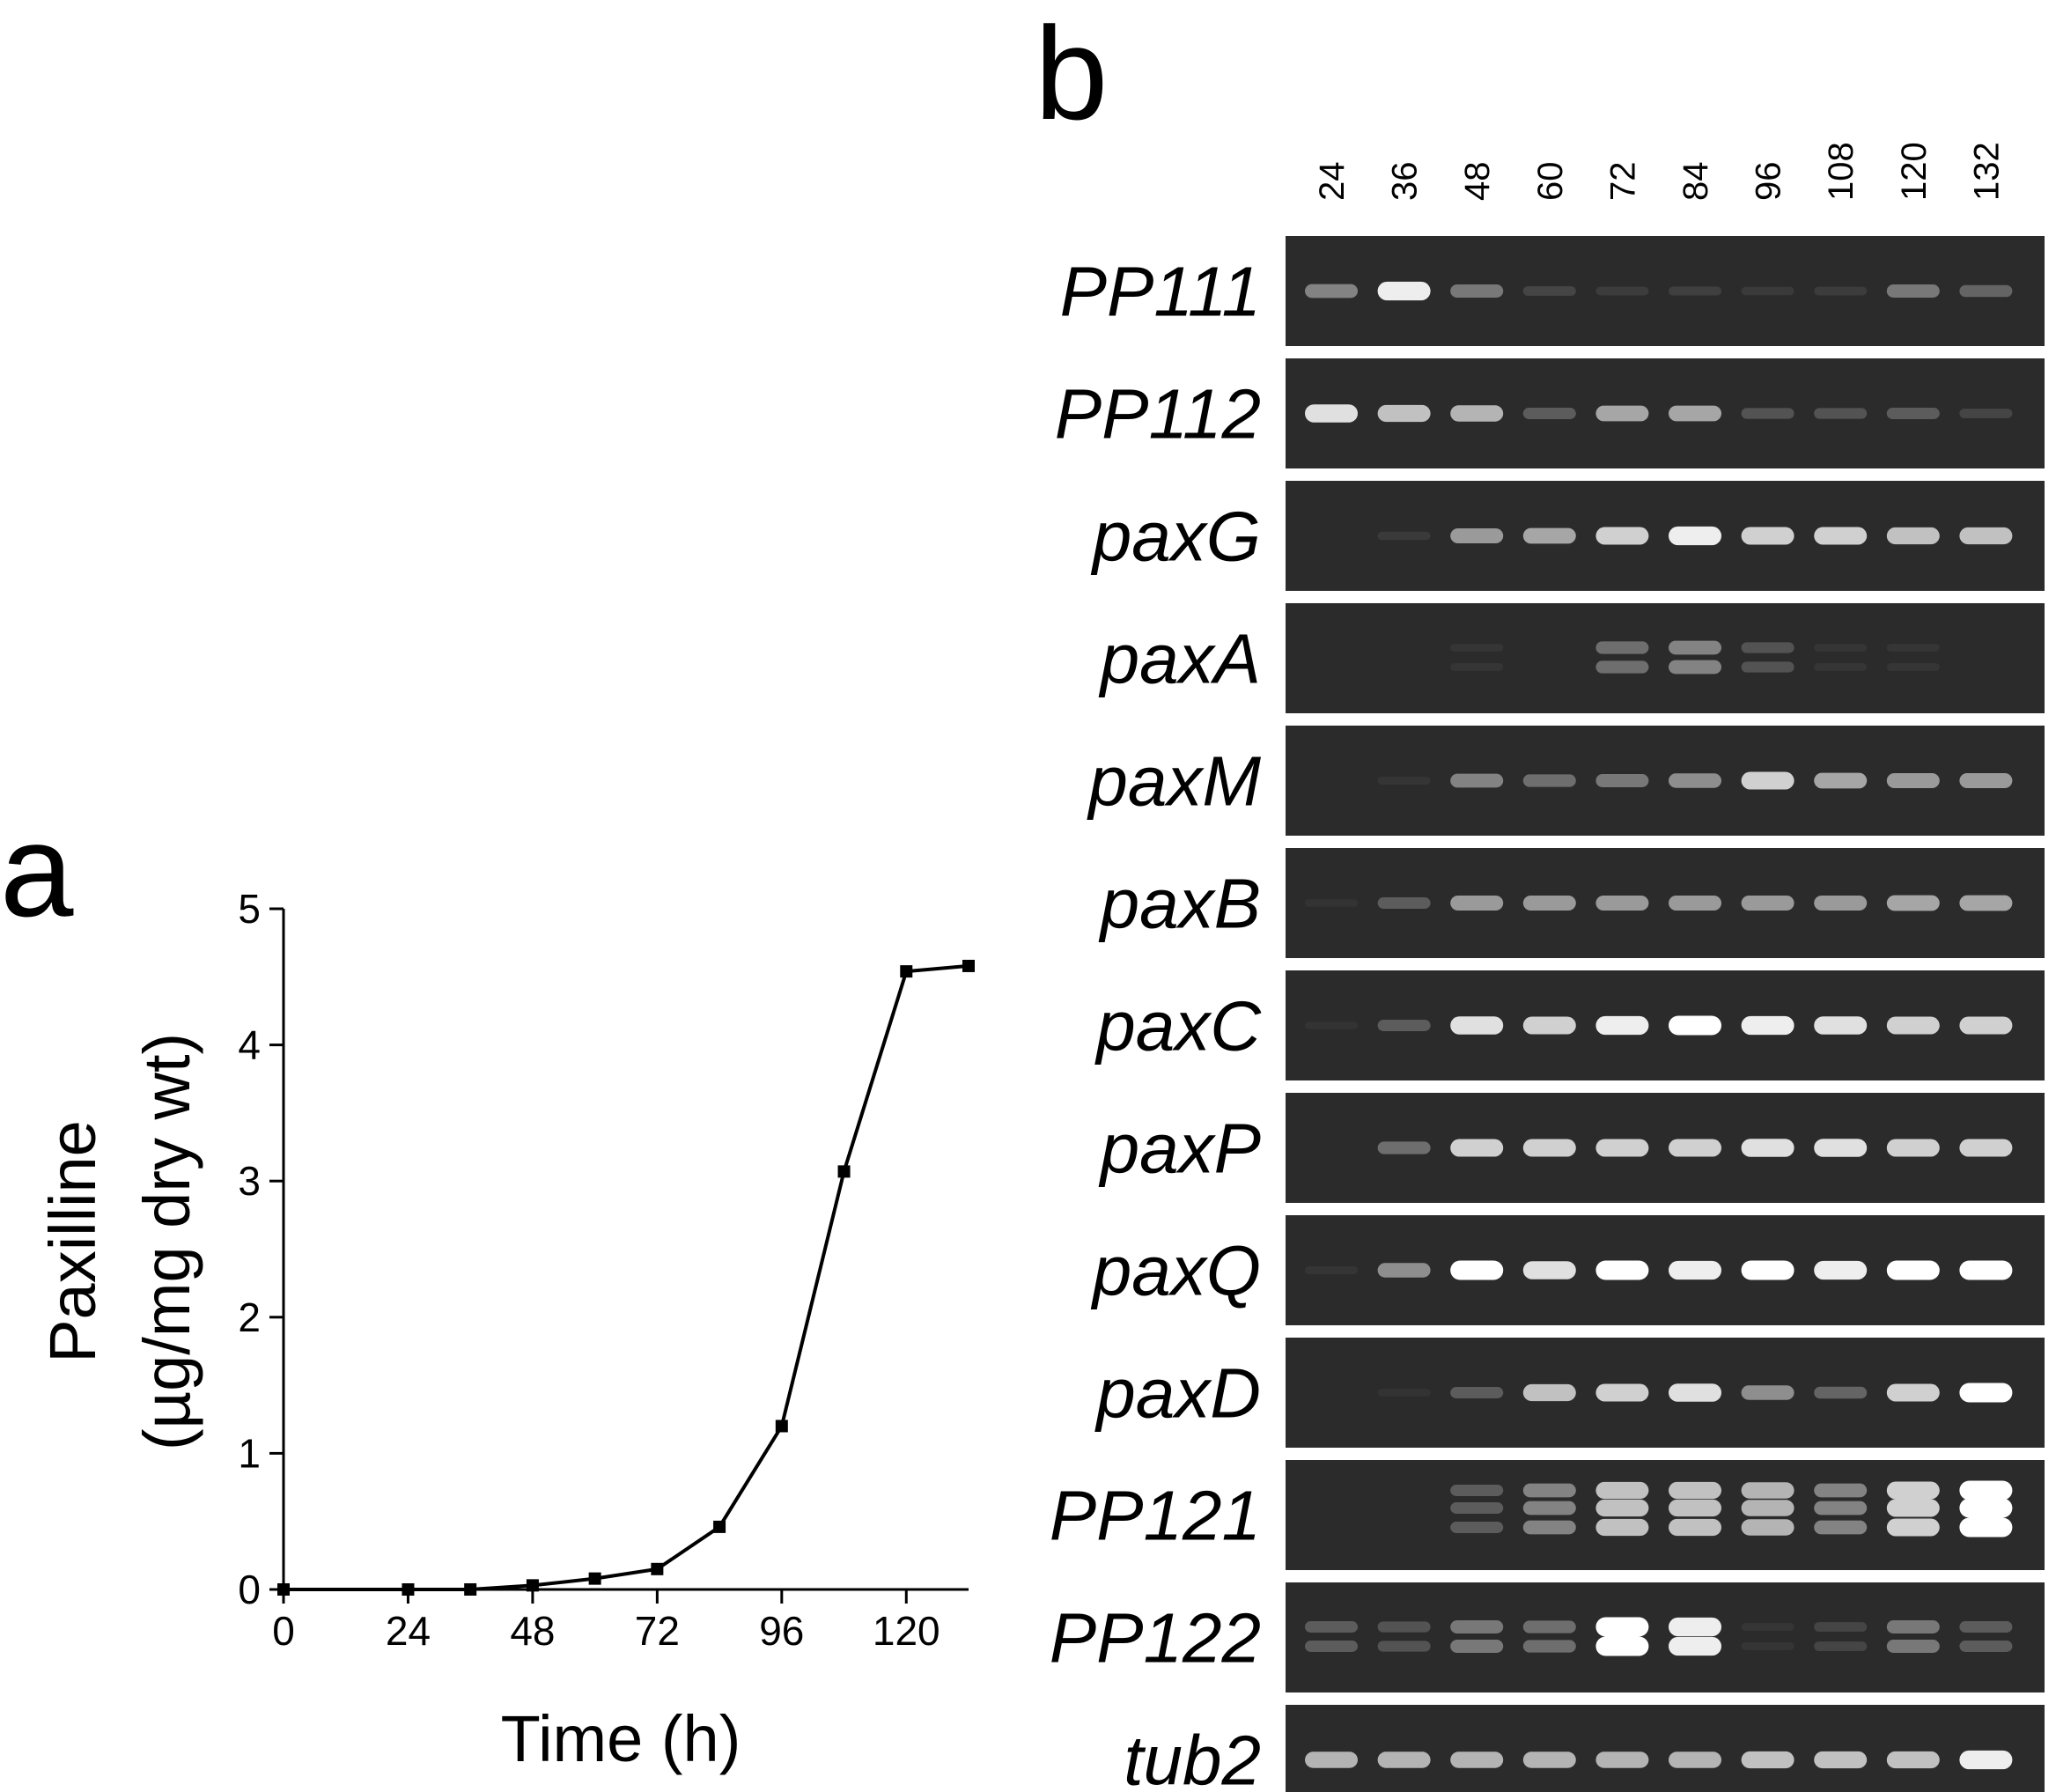 This screenshot has width=2056, height=1792. Describe the element at coordinates (1986, 171) in the screenshot. I see `lane-label: 132` at that location.